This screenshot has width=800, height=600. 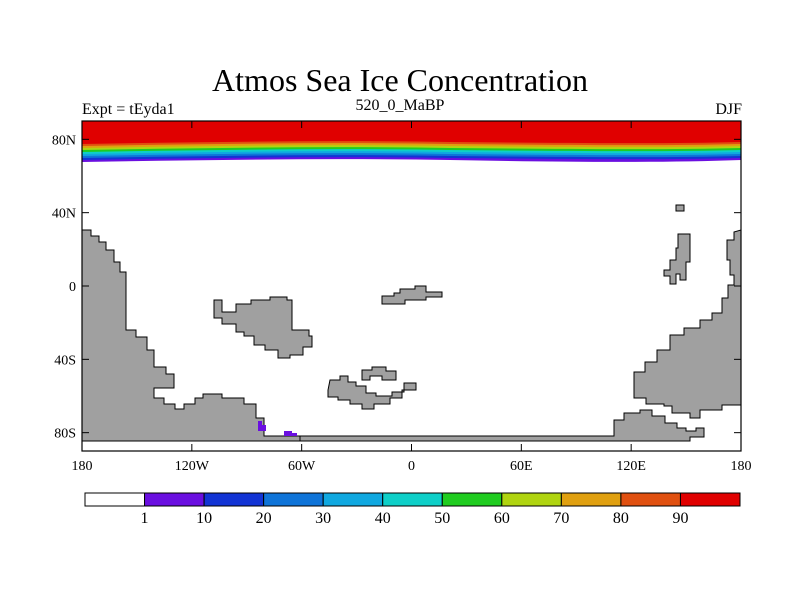 What do you see at coordinates (400, 80) in the screenshot?
I see `map-title: Atmos Sea Ice Concentration` at bounding box center [400, 80].